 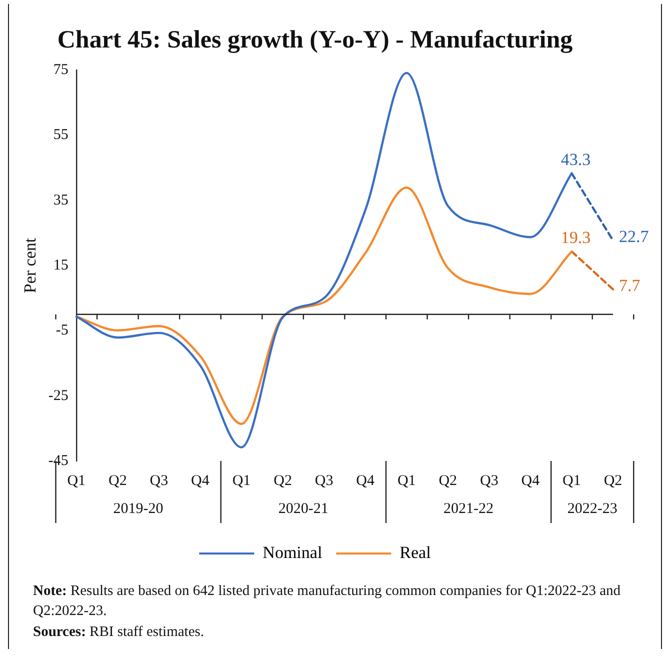 What do you see at coordinates (60, 135) in the screenshot?
I see `y-tick-label: 55` at bounding box center [60, 135].